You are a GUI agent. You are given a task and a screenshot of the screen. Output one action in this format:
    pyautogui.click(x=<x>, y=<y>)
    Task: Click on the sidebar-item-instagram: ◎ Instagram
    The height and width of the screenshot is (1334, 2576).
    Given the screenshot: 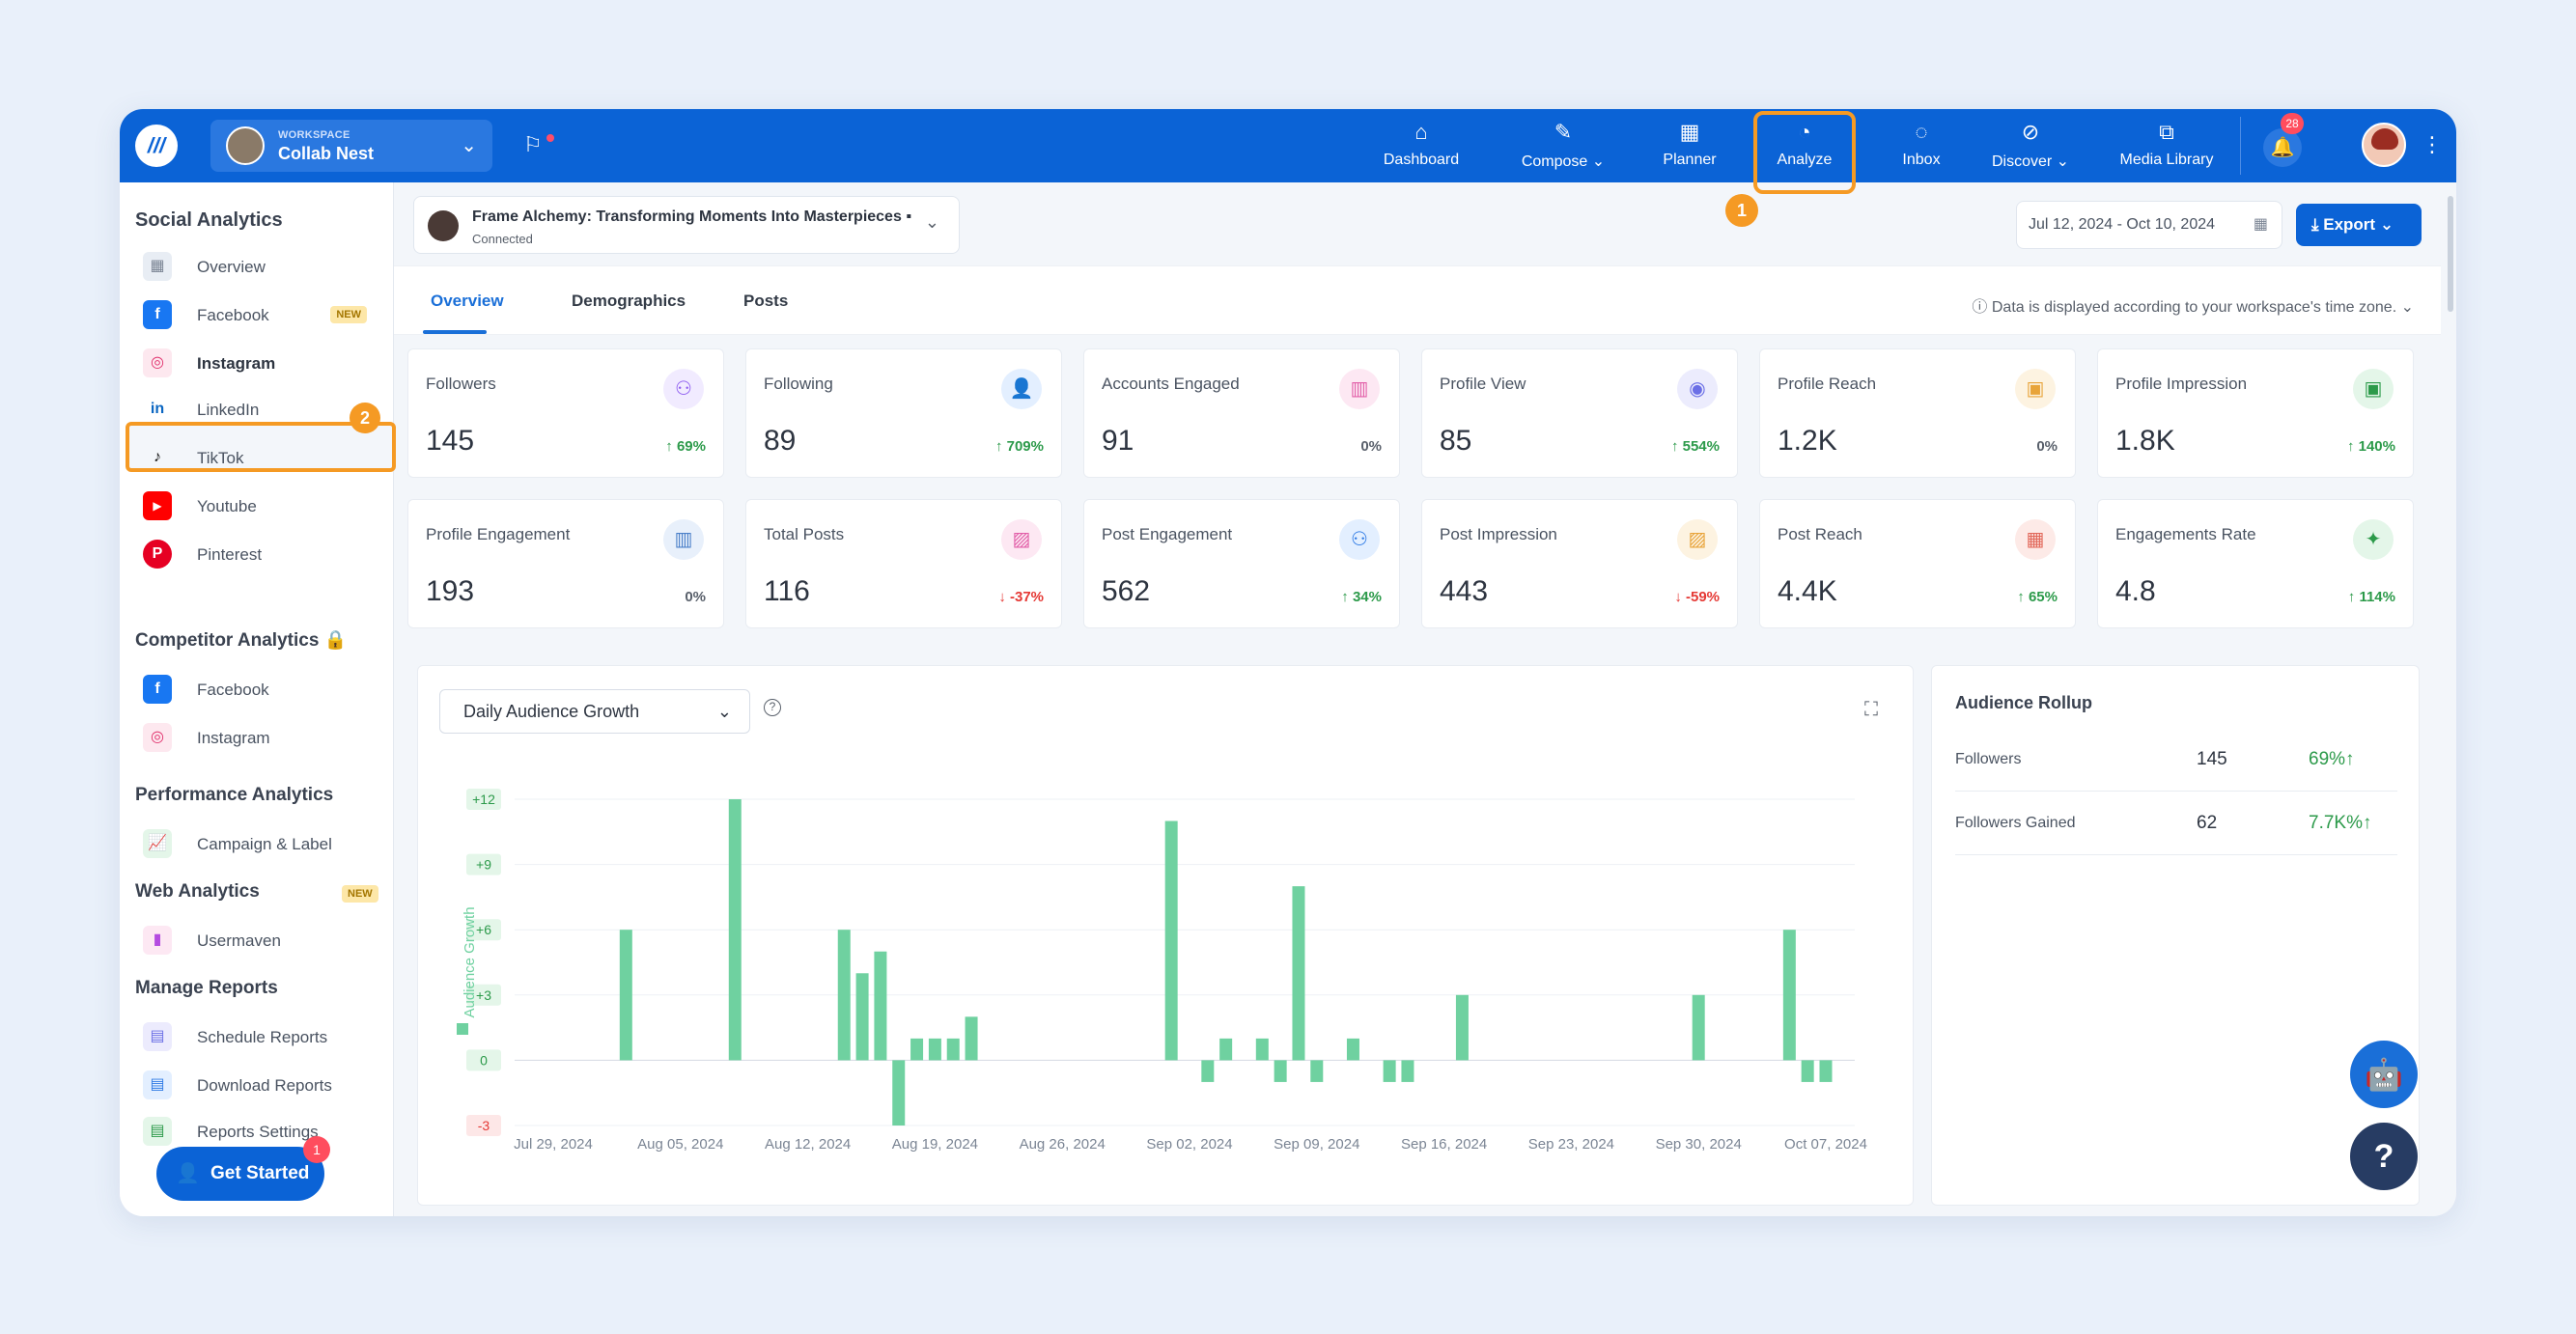 What is the action you would take?
    pyautogui.click(x=259, y=364)
    